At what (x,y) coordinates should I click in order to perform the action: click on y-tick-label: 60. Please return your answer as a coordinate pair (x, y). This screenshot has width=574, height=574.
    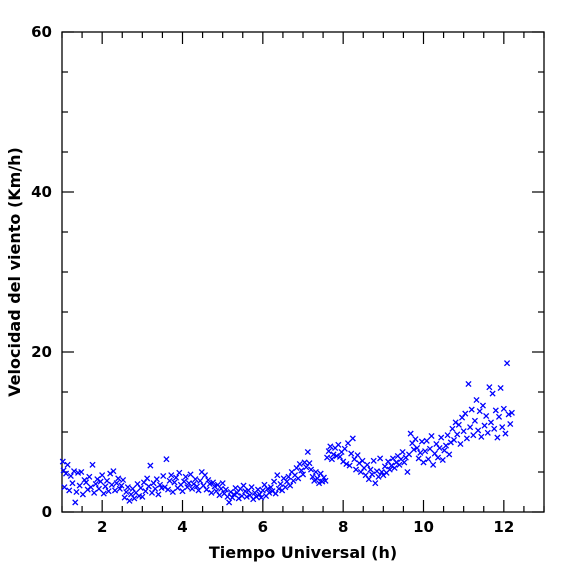
    Looking at the image, I should click on (41, 32).